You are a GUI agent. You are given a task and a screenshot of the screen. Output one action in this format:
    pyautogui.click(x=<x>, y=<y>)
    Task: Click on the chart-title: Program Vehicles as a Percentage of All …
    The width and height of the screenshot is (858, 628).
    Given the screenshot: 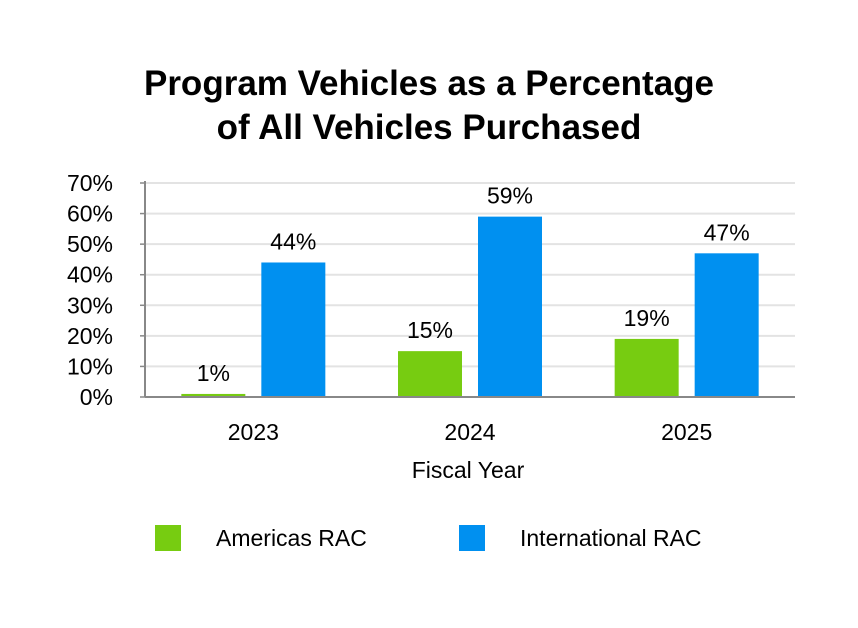 What is the action you would take?
    pyautogui.click(x=429, y=106)
    